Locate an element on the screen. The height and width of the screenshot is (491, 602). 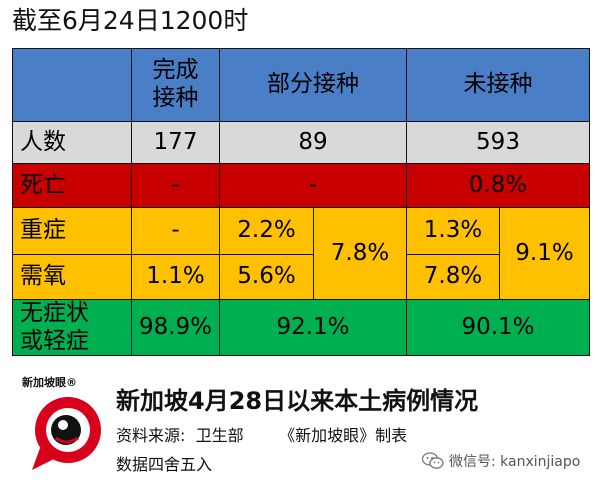
logo-caption: 新加坡眼® is located at coordinates (49, 382).